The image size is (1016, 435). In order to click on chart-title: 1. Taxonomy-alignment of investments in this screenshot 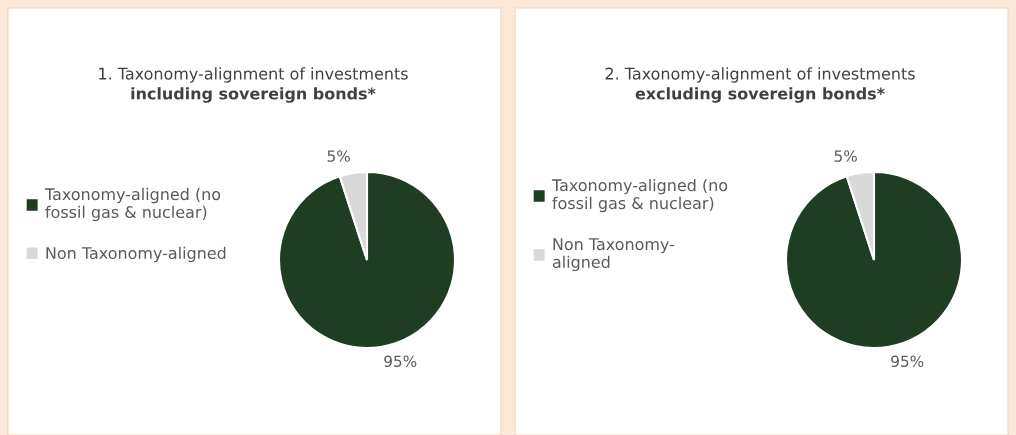, I will do `click(253, 75)`.